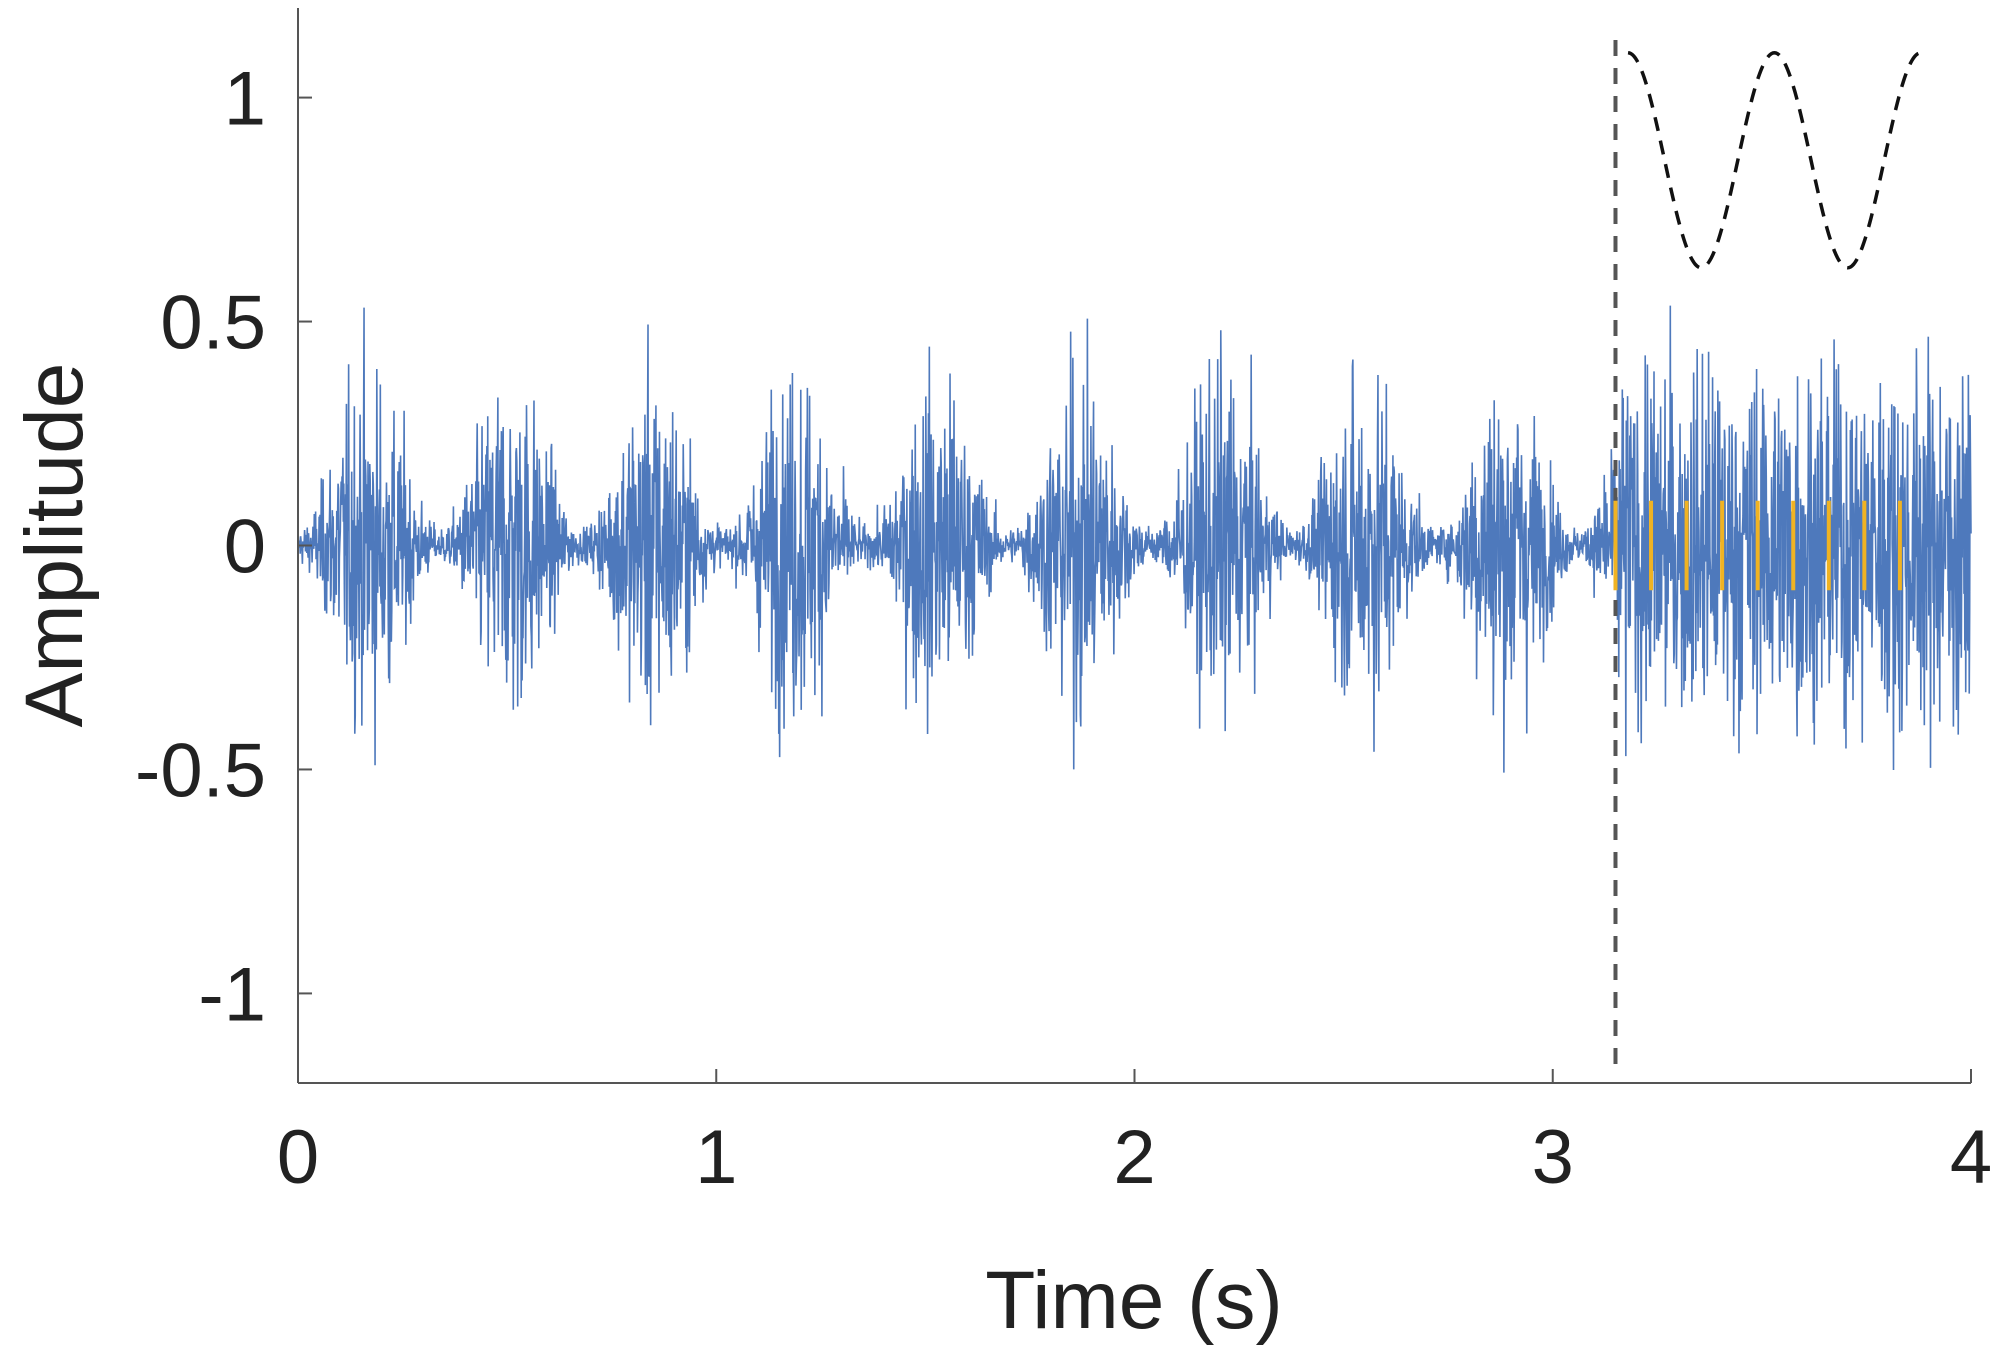  Describe the element at coordinates (298, 1157) in the screenshot. I see `x-tick-label: 0` at that location.